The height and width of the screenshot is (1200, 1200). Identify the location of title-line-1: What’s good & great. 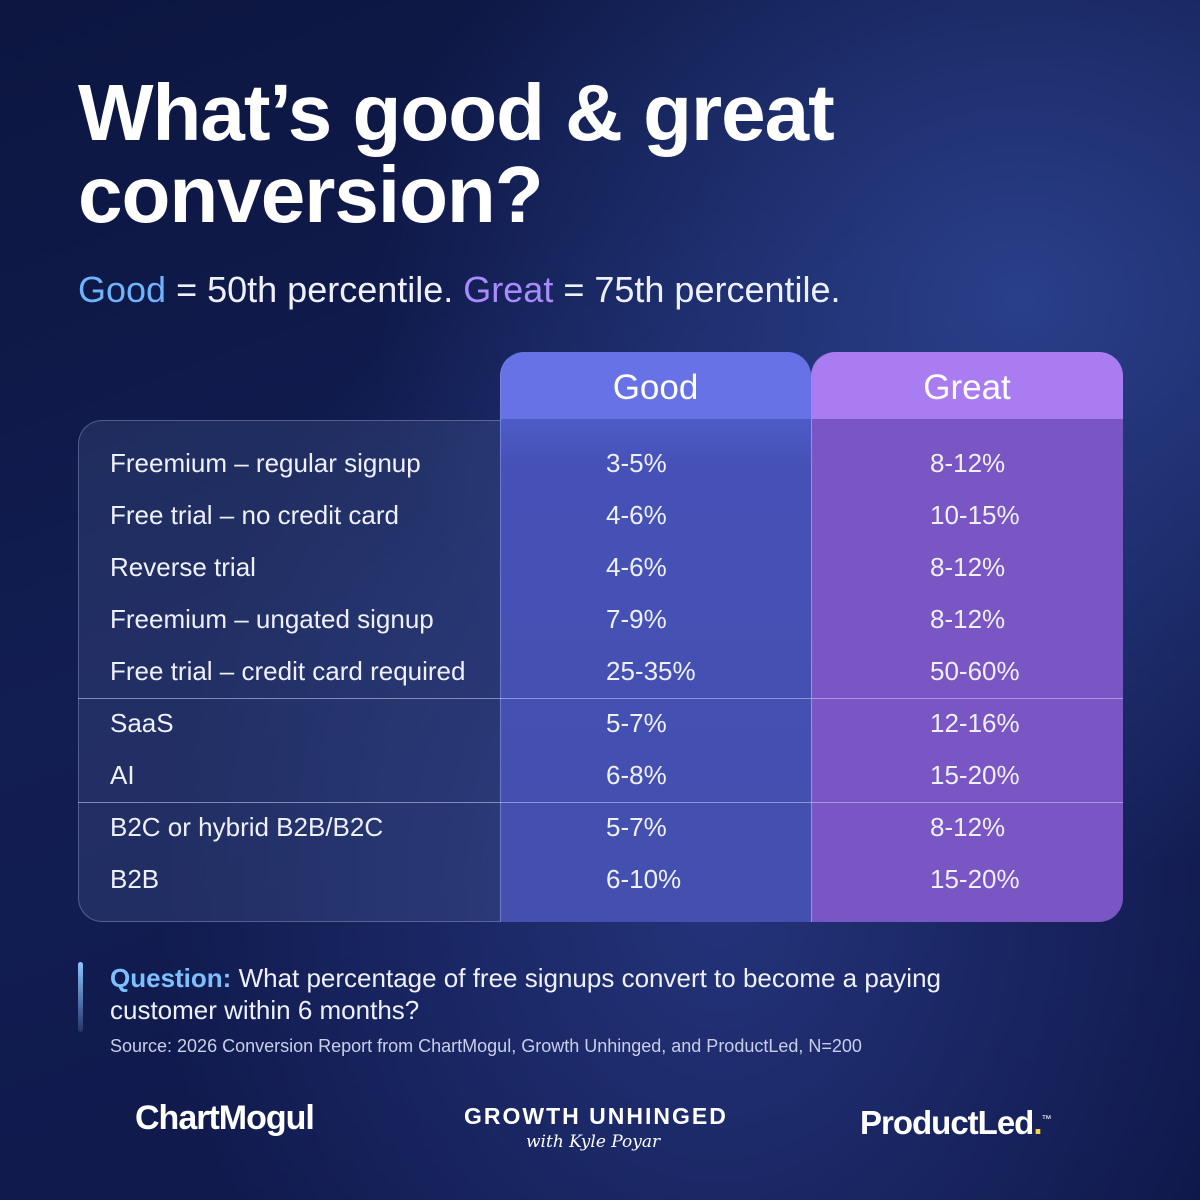
(456, 112).